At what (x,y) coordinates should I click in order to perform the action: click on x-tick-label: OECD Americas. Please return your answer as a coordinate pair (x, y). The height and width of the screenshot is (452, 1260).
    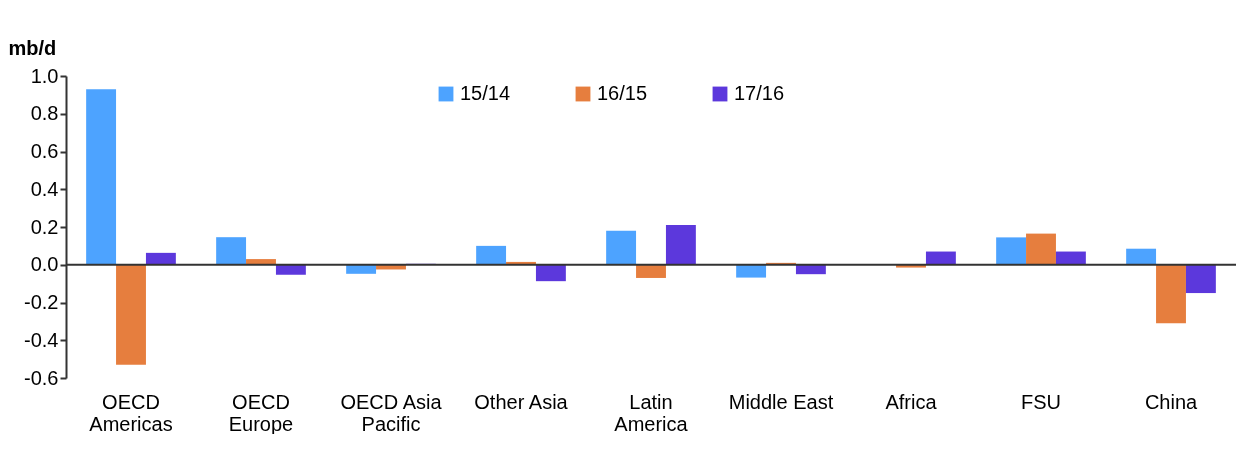
    Looking at the image, I should click on (131, 412).